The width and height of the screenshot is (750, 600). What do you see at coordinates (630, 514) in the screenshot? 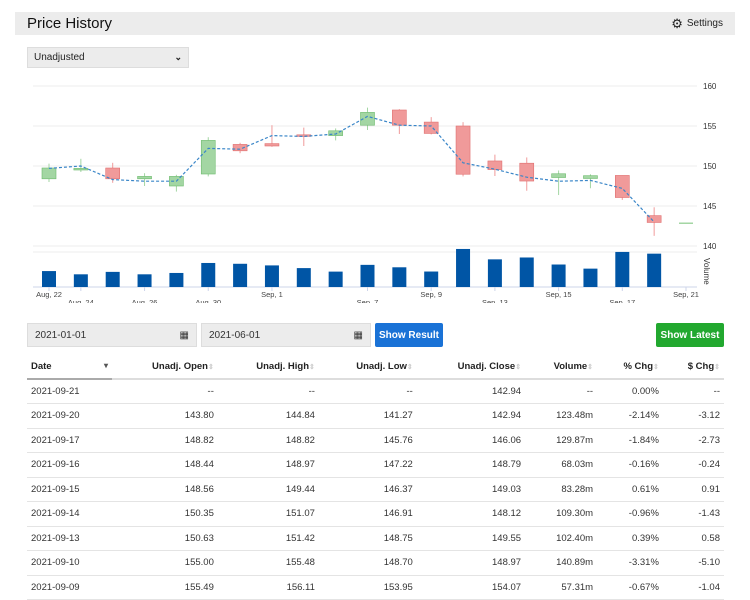
I see `table-cell: -0.96%` at bounding box center [630, 514].